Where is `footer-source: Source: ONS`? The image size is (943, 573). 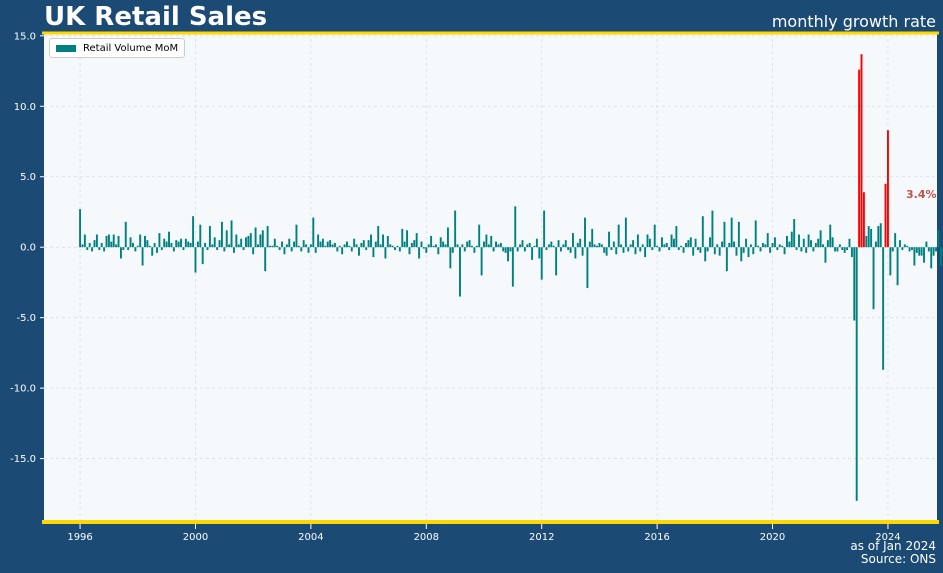 footer-source: Source: ONS is located at coordinates (898, 559).